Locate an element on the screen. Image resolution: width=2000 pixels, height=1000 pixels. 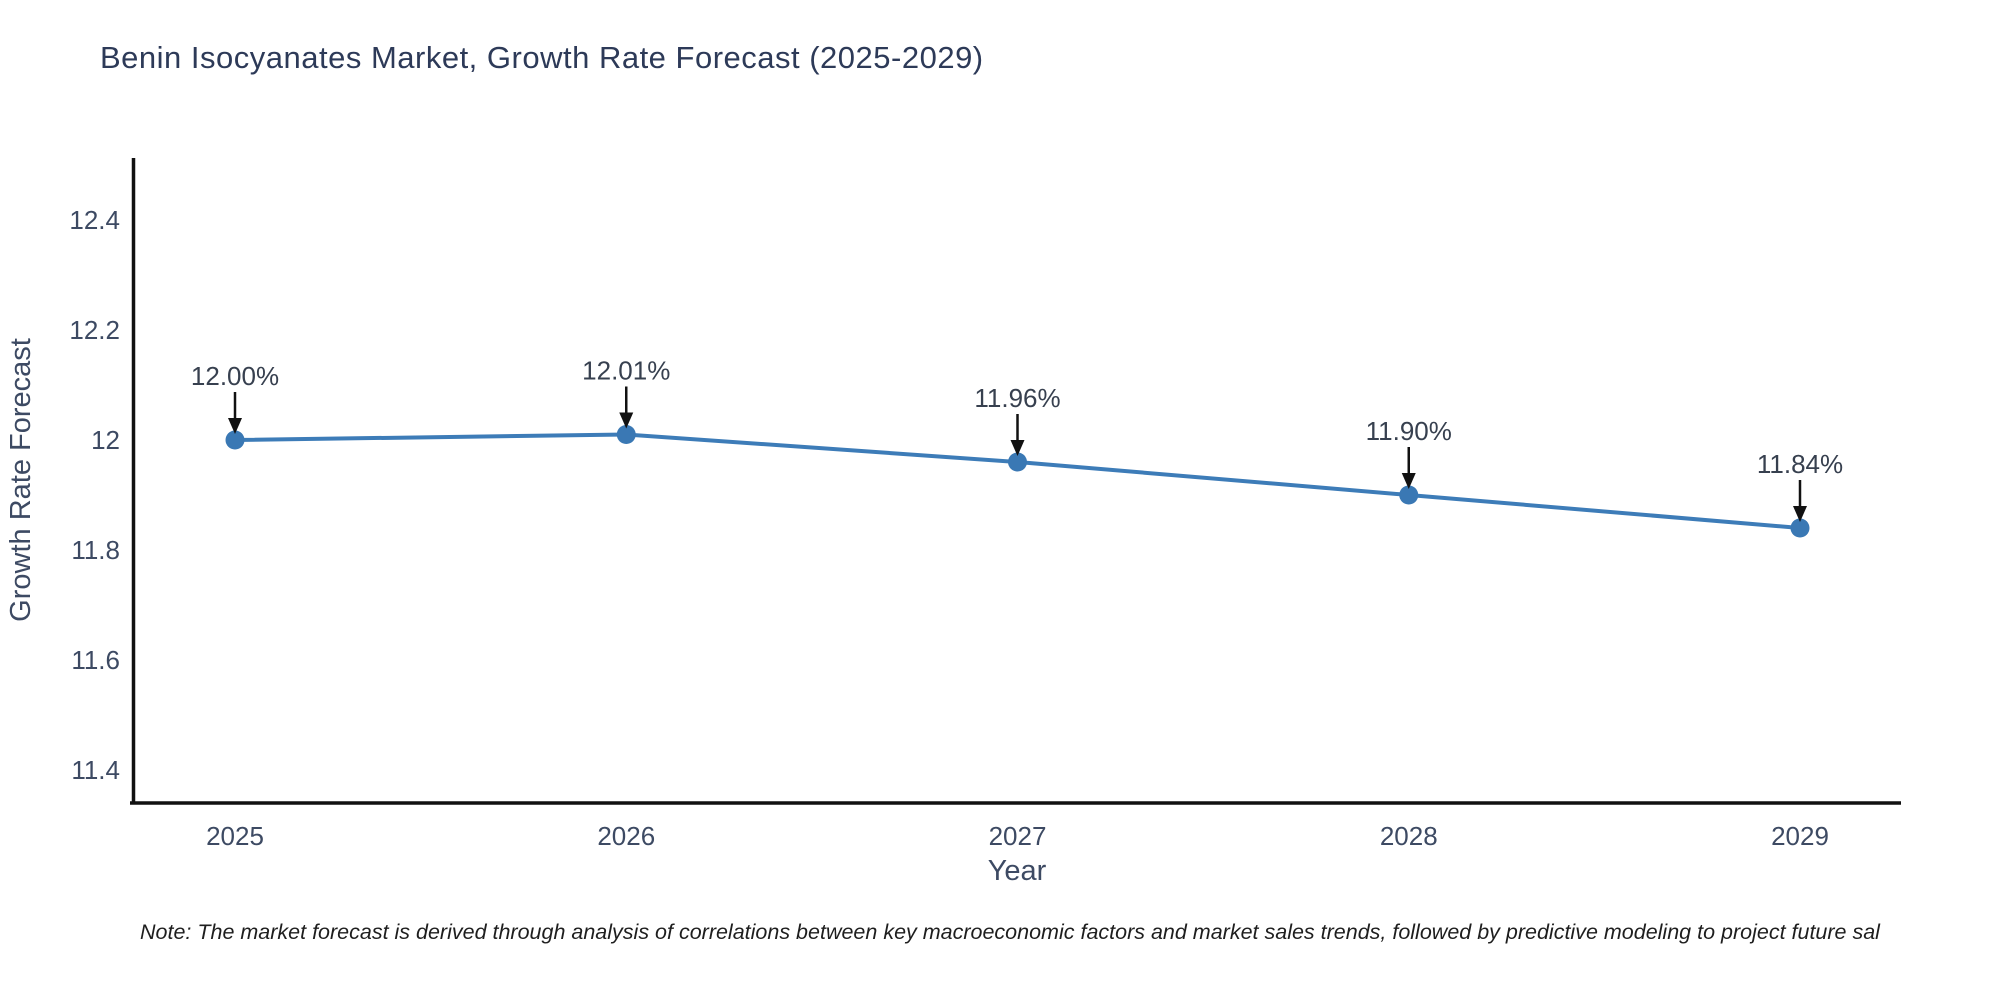
x-axis-title: Year is located at coordinates (1017, 871).